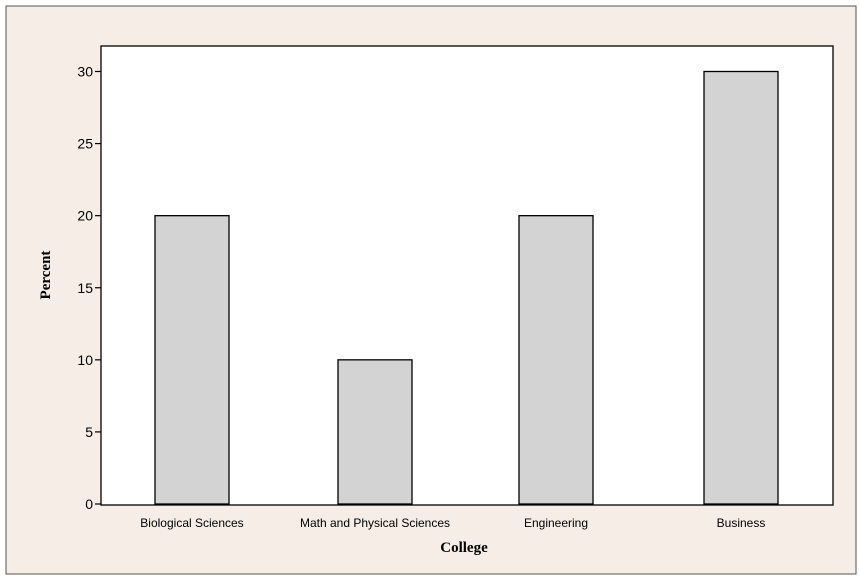  Describe the element at coordinates (556, 360) in the screenshot. I see `bar-engineering` at that location.